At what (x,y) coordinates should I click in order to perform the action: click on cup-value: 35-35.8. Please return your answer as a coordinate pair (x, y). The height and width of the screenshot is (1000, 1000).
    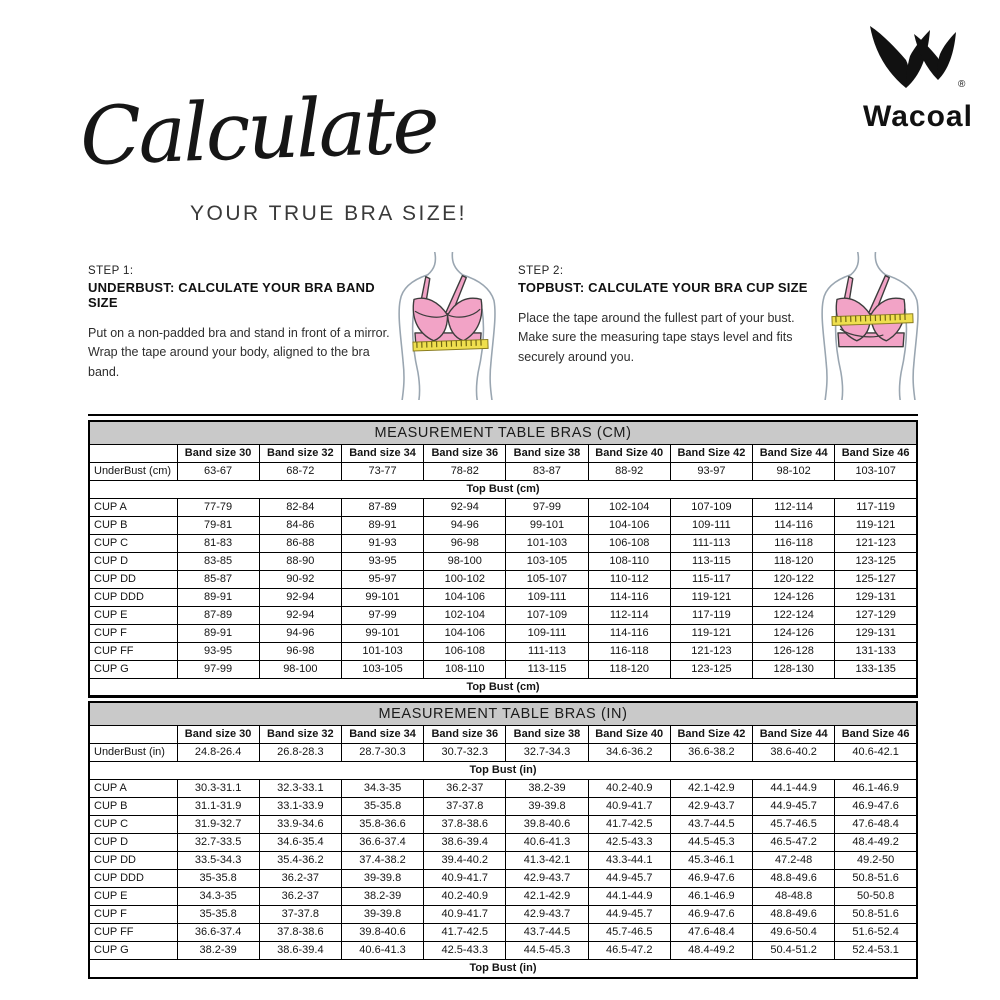
    Looking at the image, I should click on (218, 914).